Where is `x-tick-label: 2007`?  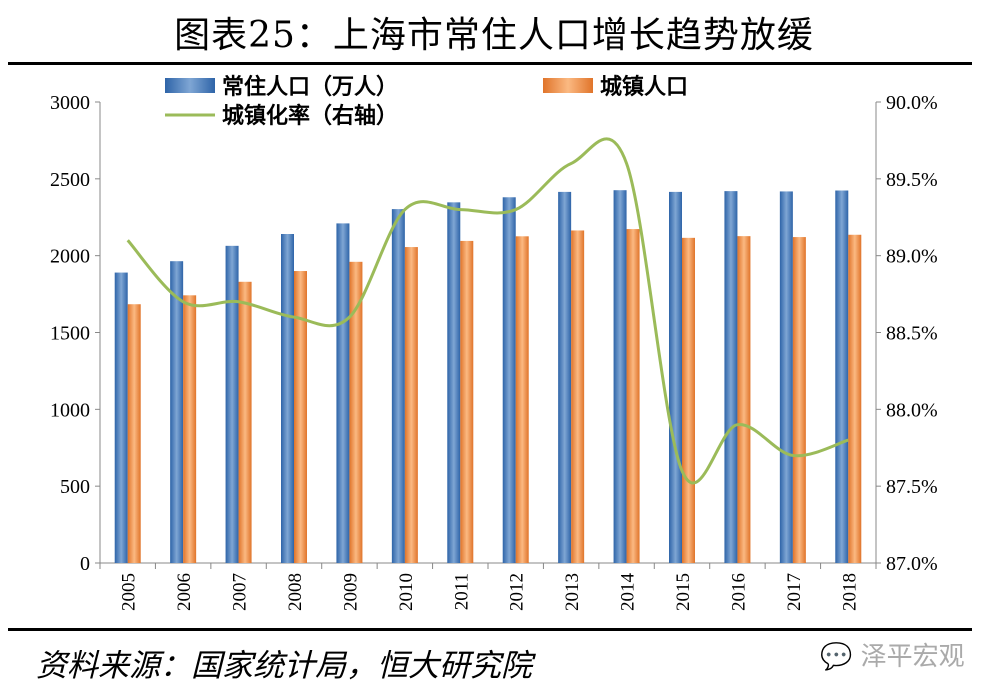
x-tick-label: 2007 is located at coordinates (240, 592).